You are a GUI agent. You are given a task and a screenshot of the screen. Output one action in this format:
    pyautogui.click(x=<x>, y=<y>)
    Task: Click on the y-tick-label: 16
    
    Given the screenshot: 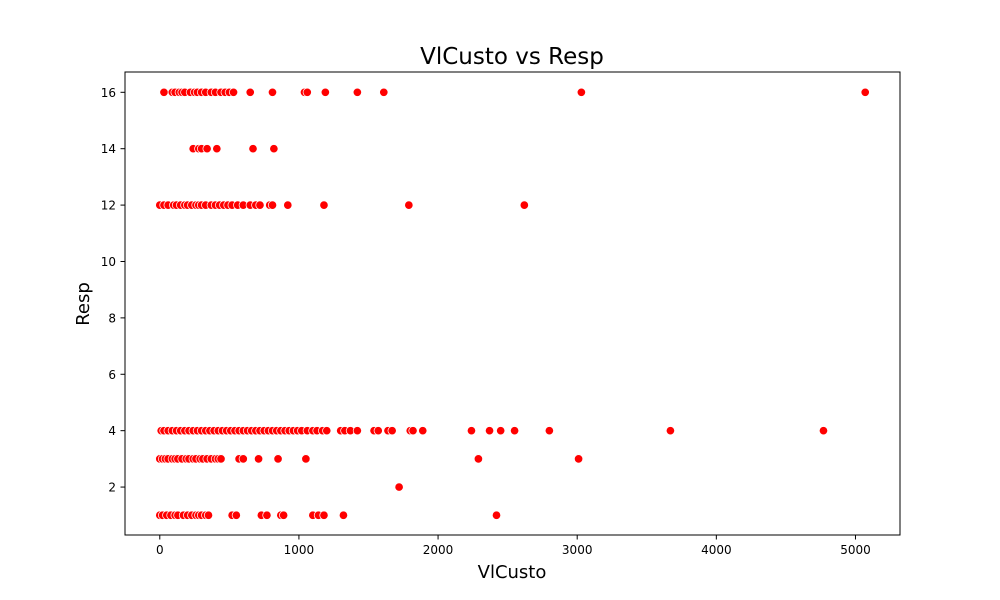 What is the action you would take?
    pyautogui.click(x=108, y=93)
    